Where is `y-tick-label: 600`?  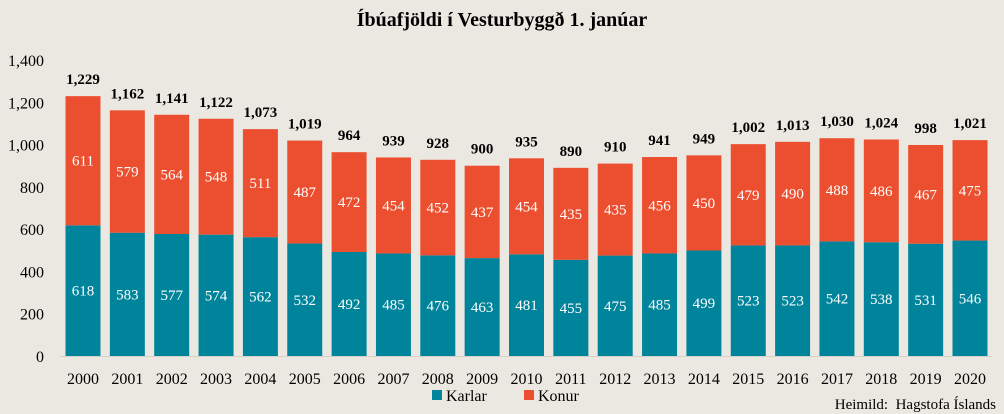 y-tick-label: 600 is located at coordinates (32, 230).